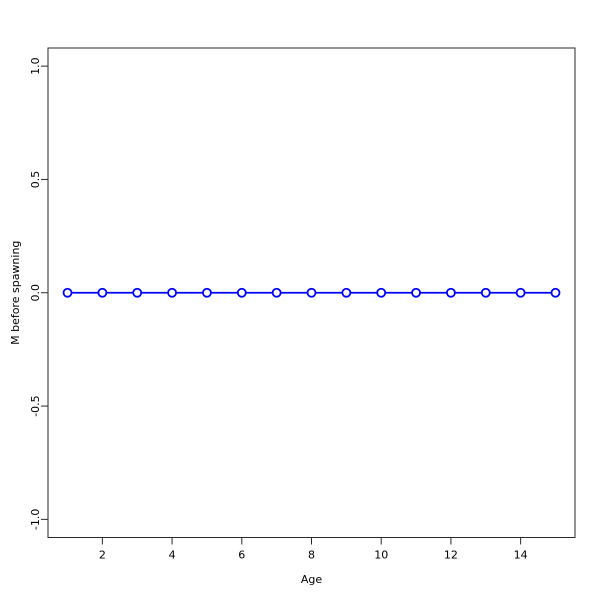 The height and width of the screenshot is (604, 600). What do you see at coordinates (35, 293) in the screenshot?
I see `y-axis-tick-label: 0.0` at bounding box center [35, 293].